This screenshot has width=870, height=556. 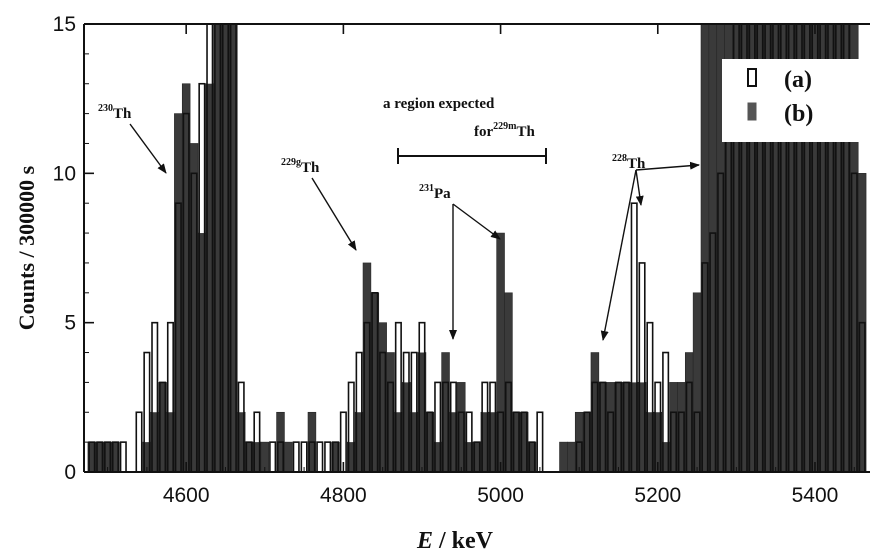 I want to click on x-tick-label: 5000, so click(x=500, y=495).